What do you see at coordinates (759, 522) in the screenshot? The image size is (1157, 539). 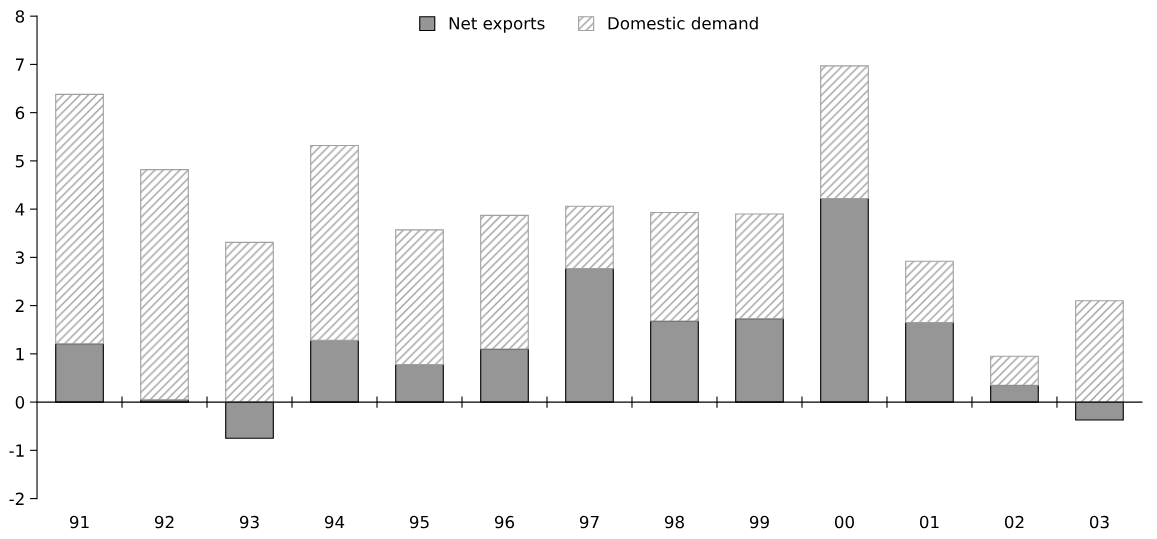 I see `x-tick-label: 99` at bounding box center [759, 522].